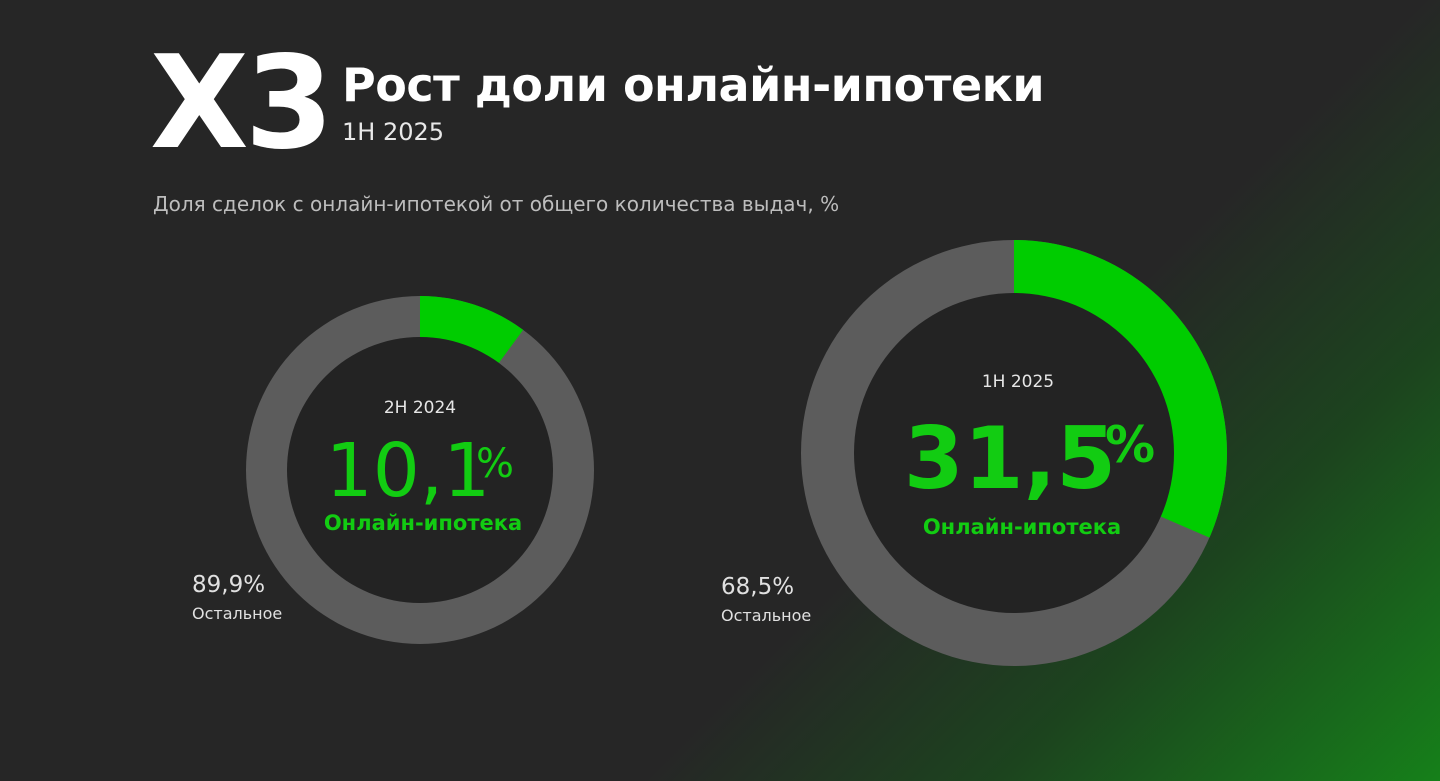  I want to click on donut-2-online-label: Онлайн-ипотека, so click(1022, 527).